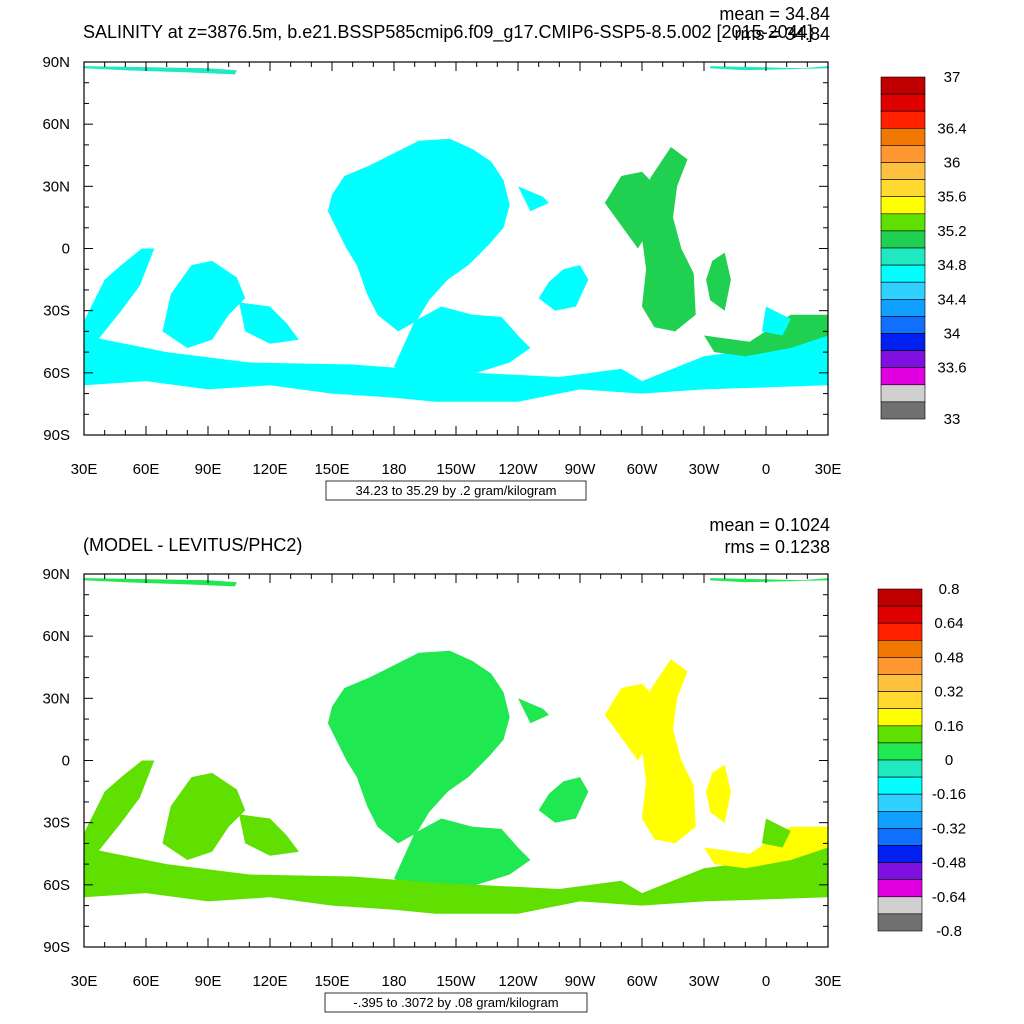 The height and width of the screenshot is (1024, 1024). Describe the element at coordinates (146, 469) in the screenshot. I see `x-tick-label: 60E` at that location.